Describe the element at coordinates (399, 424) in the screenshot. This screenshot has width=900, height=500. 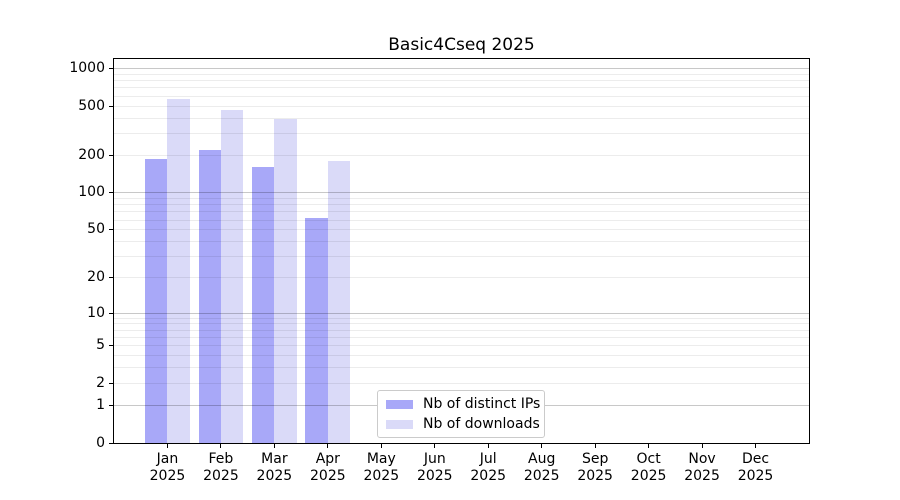
I see `legend-swatch-downloads` at that location.